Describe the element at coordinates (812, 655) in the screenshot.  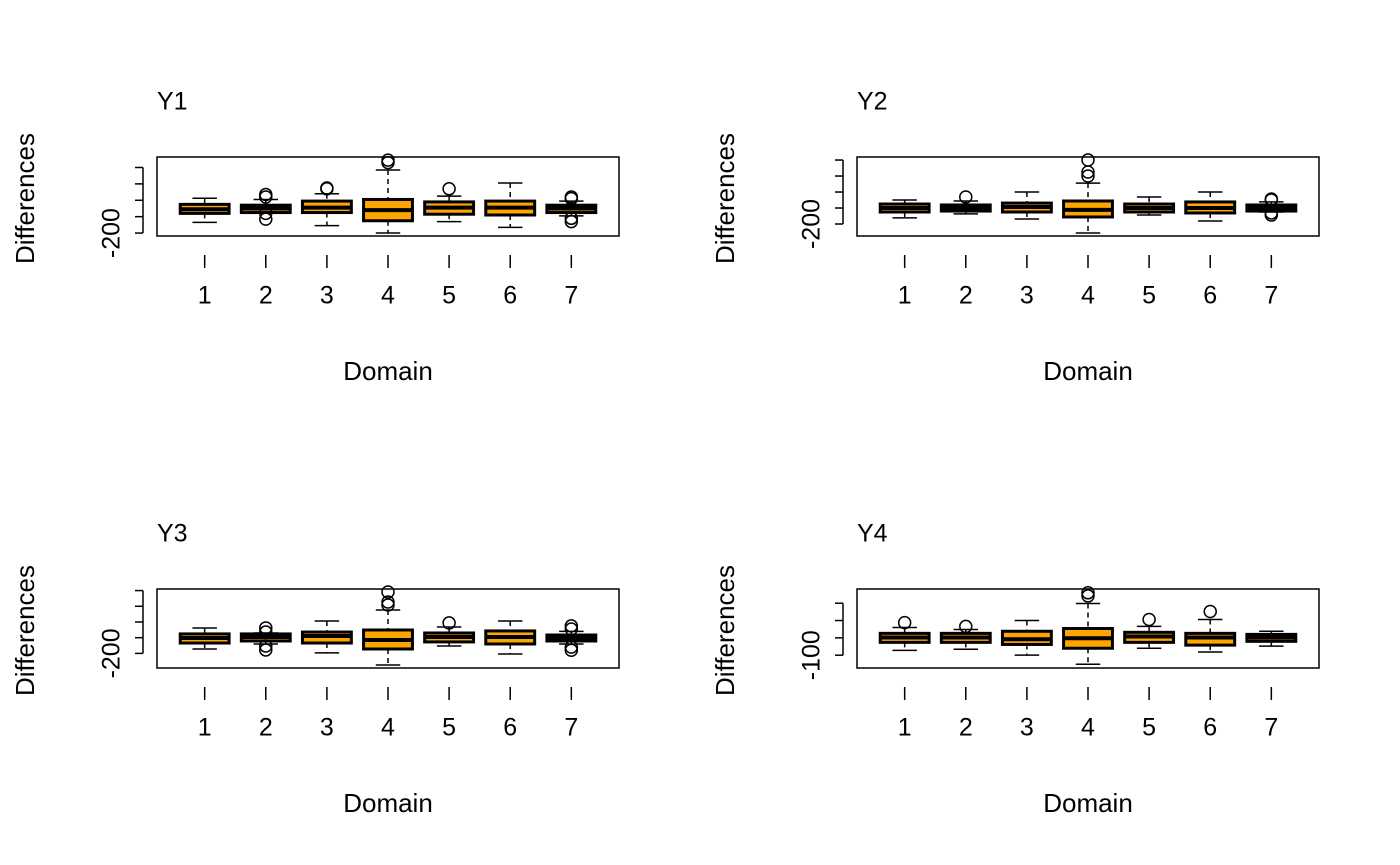
I see `y-tick-label: -100` at that location.